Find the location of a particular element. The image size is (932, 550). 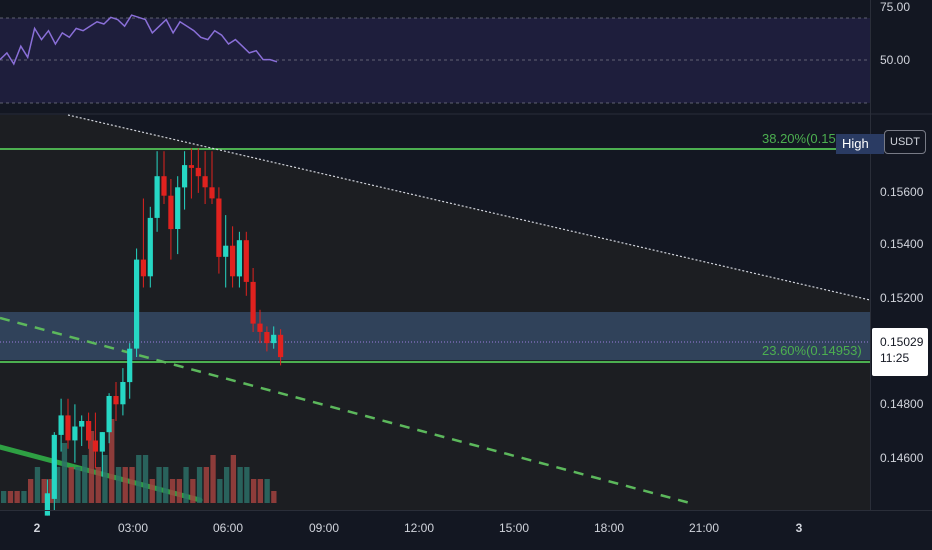

fib-38-label: 38.20%(0.15 is located at coordinates (799, 138).